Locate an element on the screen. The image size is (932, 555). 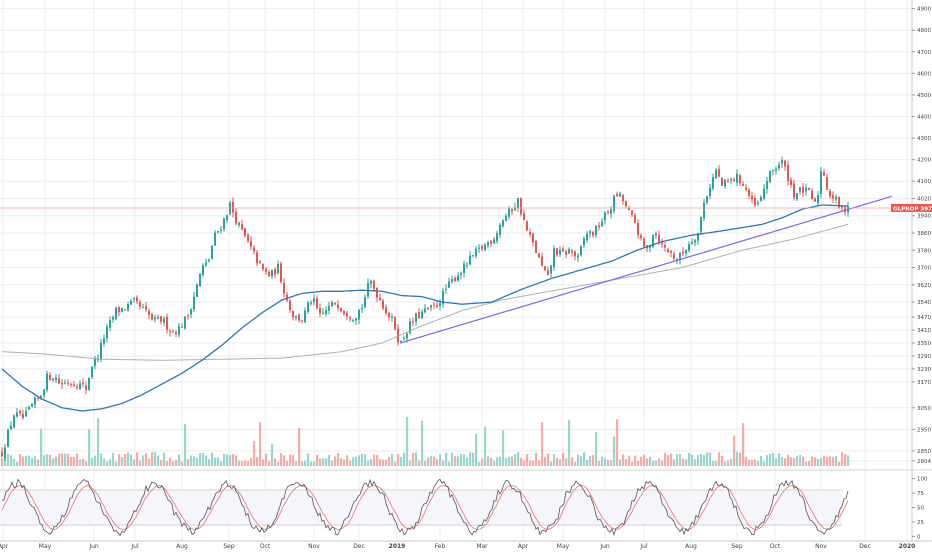
time-tick-label: Nov is located at coordinates (821, 546).